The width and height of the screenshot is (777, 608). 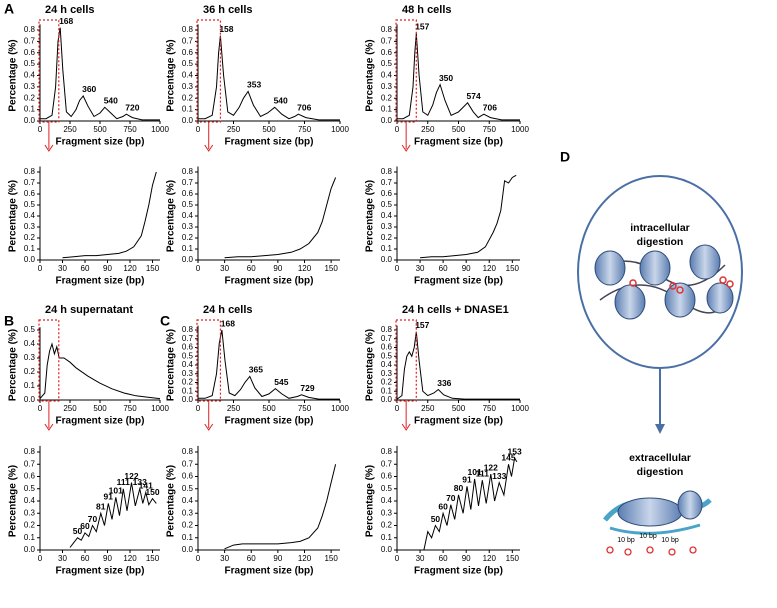 I want to click on peak-label: 70, so click(x=451, y=498).